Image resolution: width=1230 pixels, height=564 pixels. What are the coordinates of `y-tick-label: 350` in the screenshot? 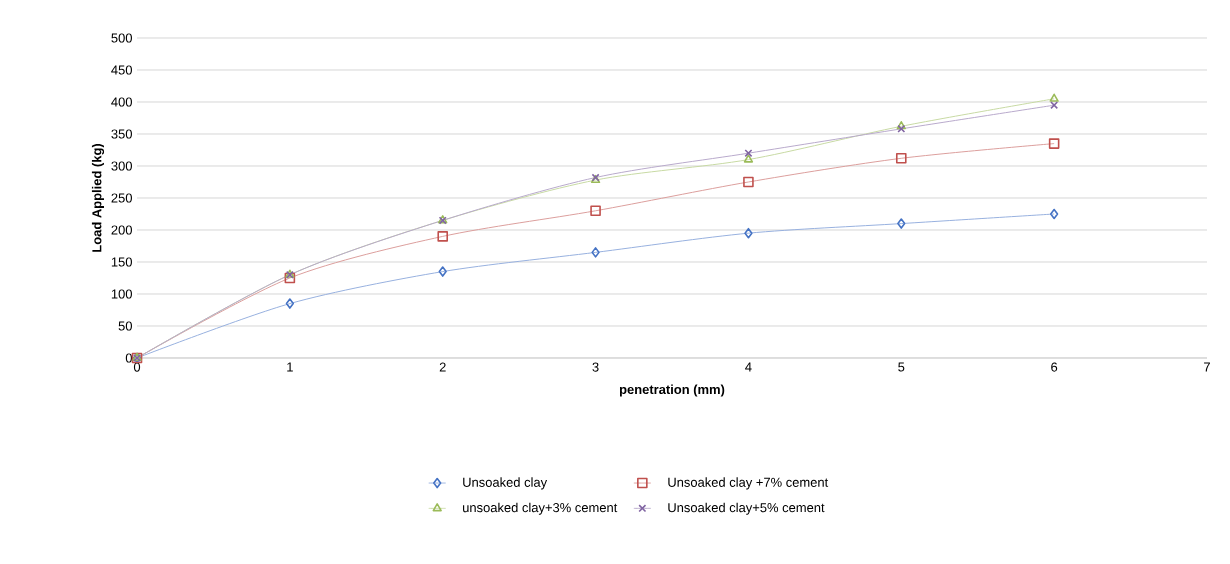 It's located at (121, 134).